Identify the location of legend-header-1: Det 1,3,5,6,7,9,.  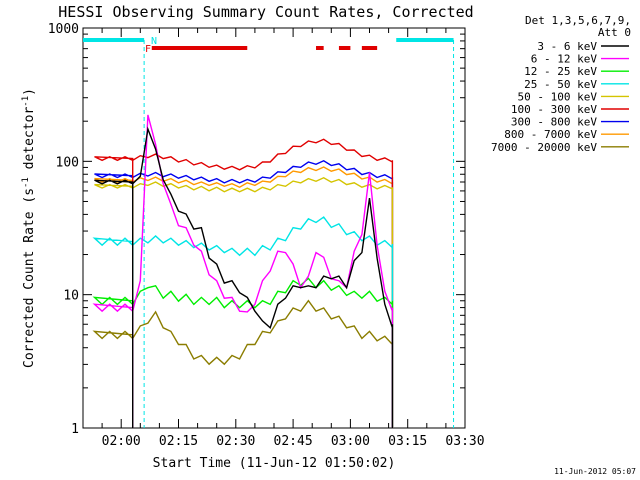
(578, 20).